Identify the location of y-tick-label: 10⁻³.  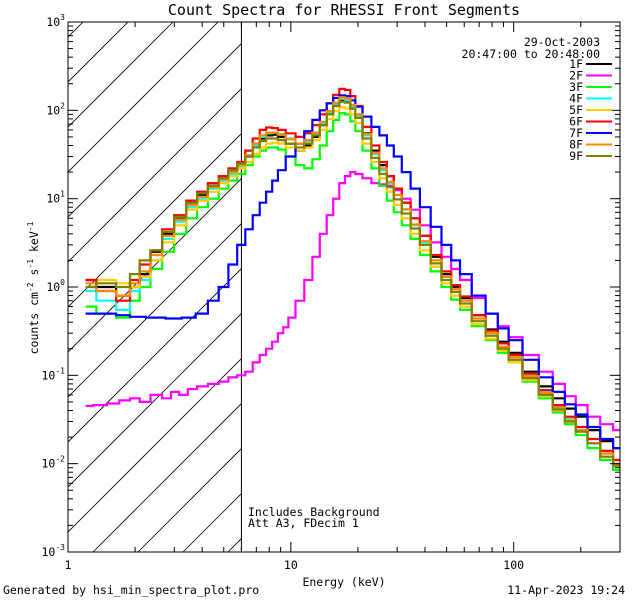
(54, 551).